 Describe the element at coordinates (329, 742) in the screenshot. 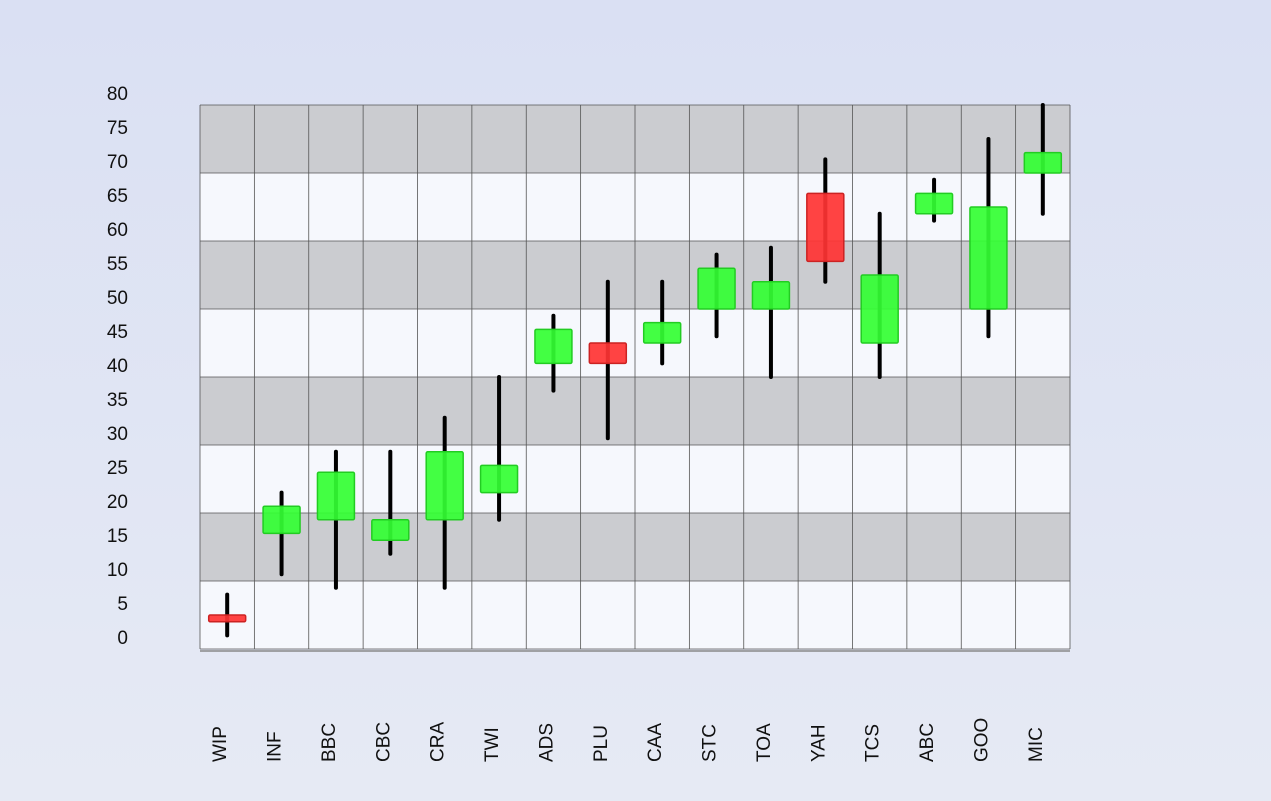

I see `x-tick-label: BBC` at that location.